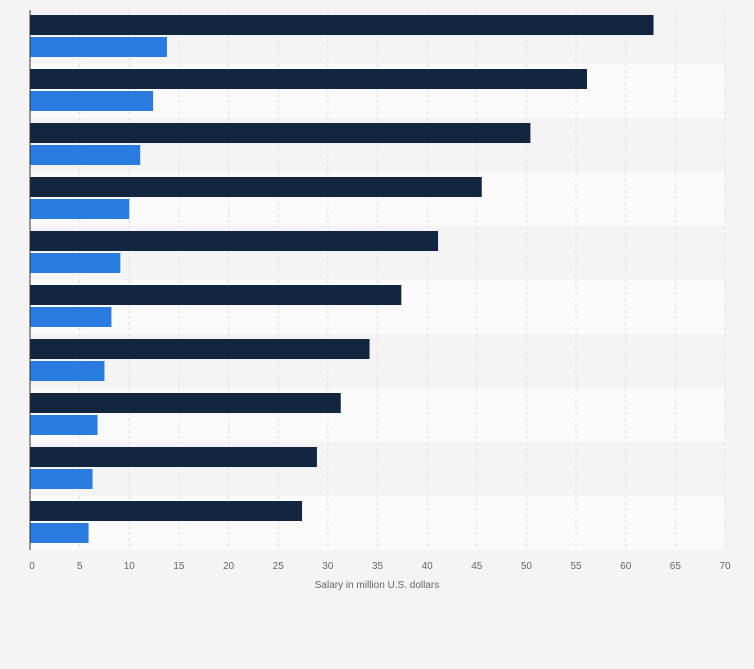  I want to click on x-tick-label: 15, so click(179, 566).